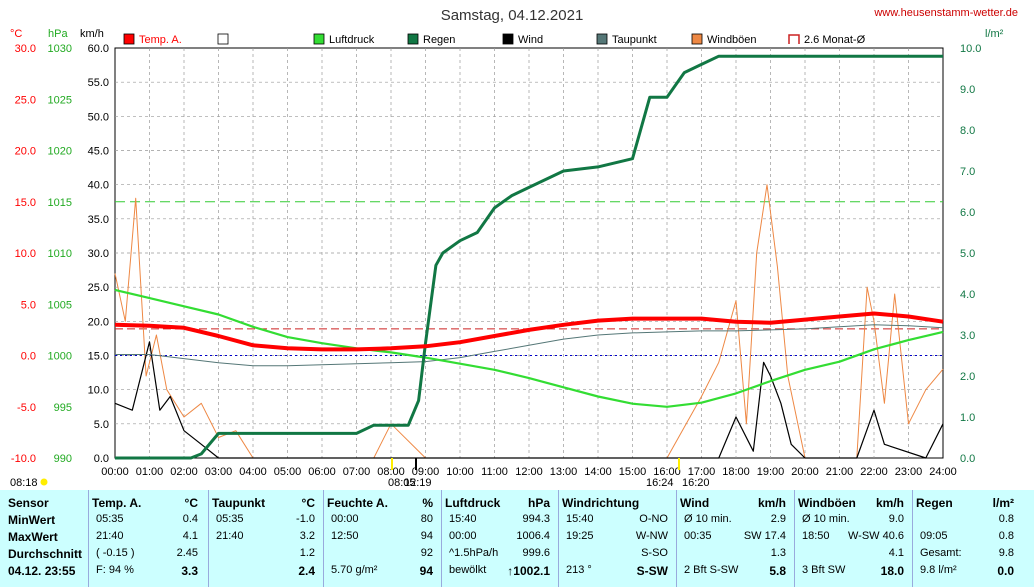 This screenshot has height=587, width=1034. Describe the element at coordinates (23, 459) in the screenshot. I see `temp-tick-label: -10.0` at that location.